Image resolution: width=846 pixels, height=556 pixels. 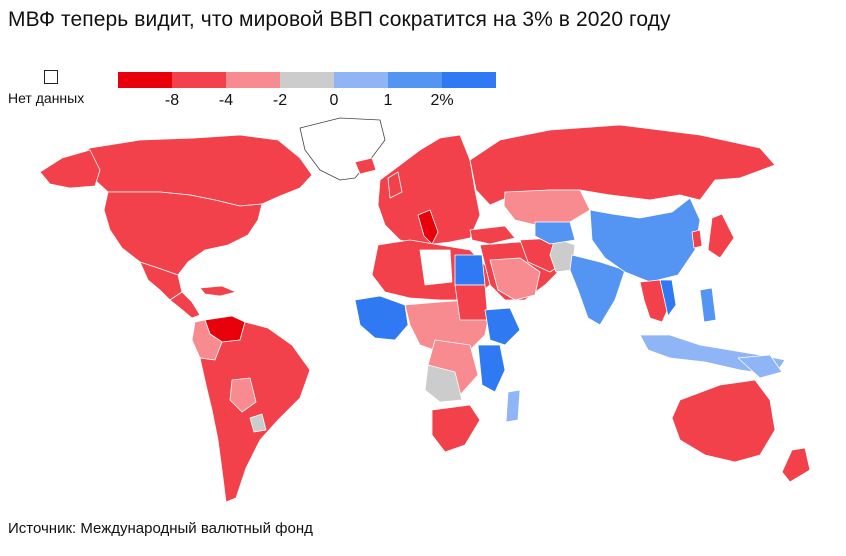 What do you see at coordinates (502, 326) in the screenshot?
I see `ethiopia-region` at bounding box center [502, 326].